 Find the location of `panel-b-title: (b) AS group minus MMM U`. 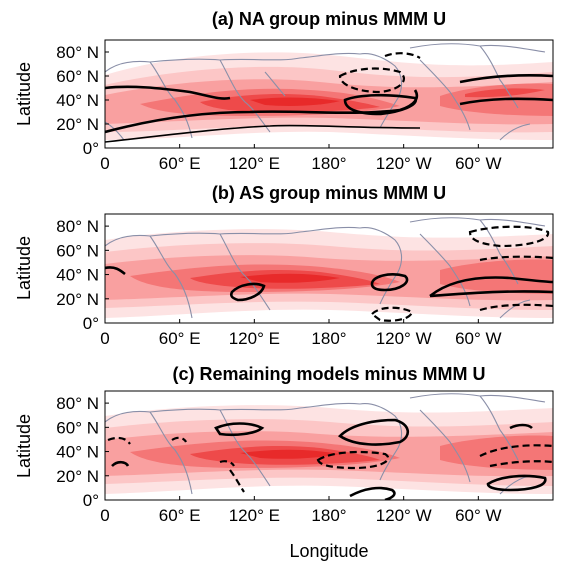

panel-b-title: (b) AS group minus MMM U is located at coordinates (329, 193).